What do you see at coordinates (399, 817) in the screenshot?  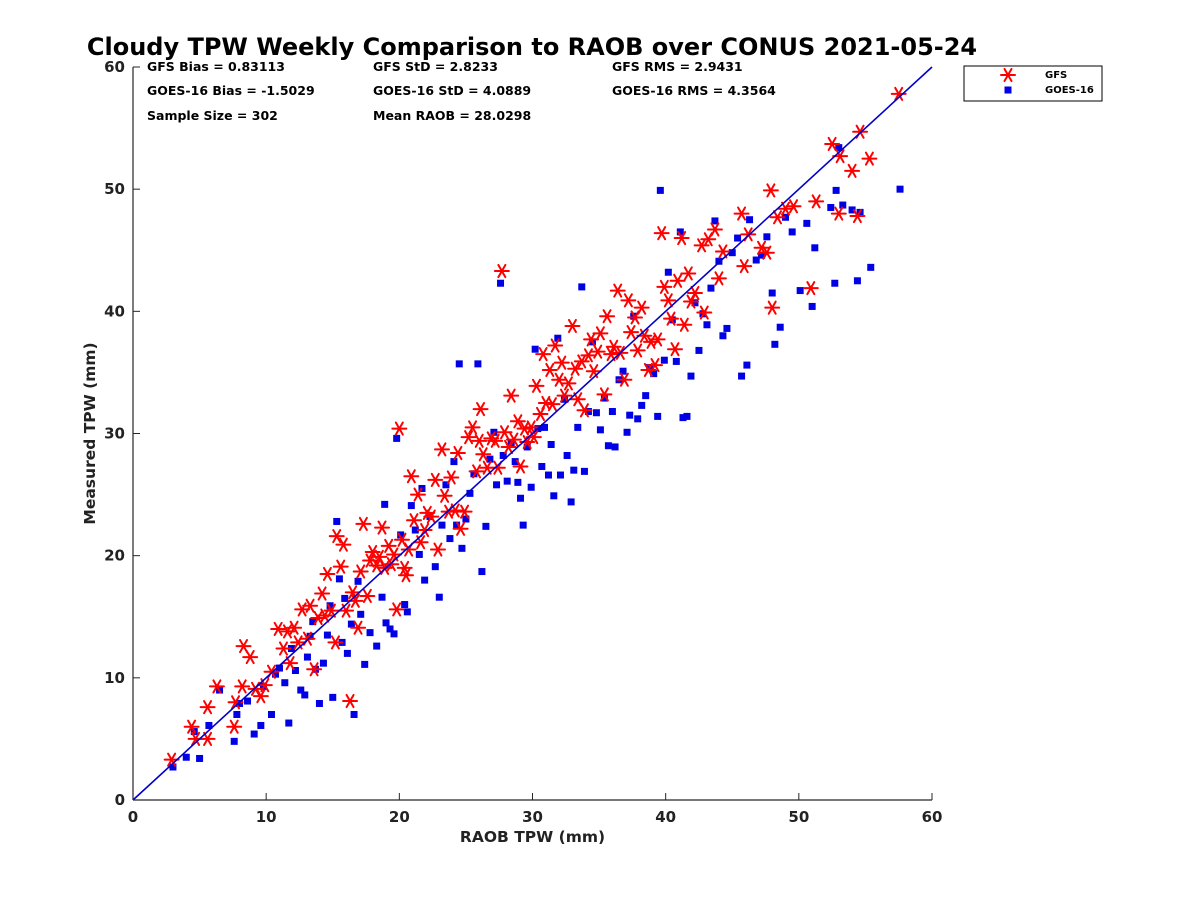 I see `x-tick-label: 20` at bounding box center [399, 817].